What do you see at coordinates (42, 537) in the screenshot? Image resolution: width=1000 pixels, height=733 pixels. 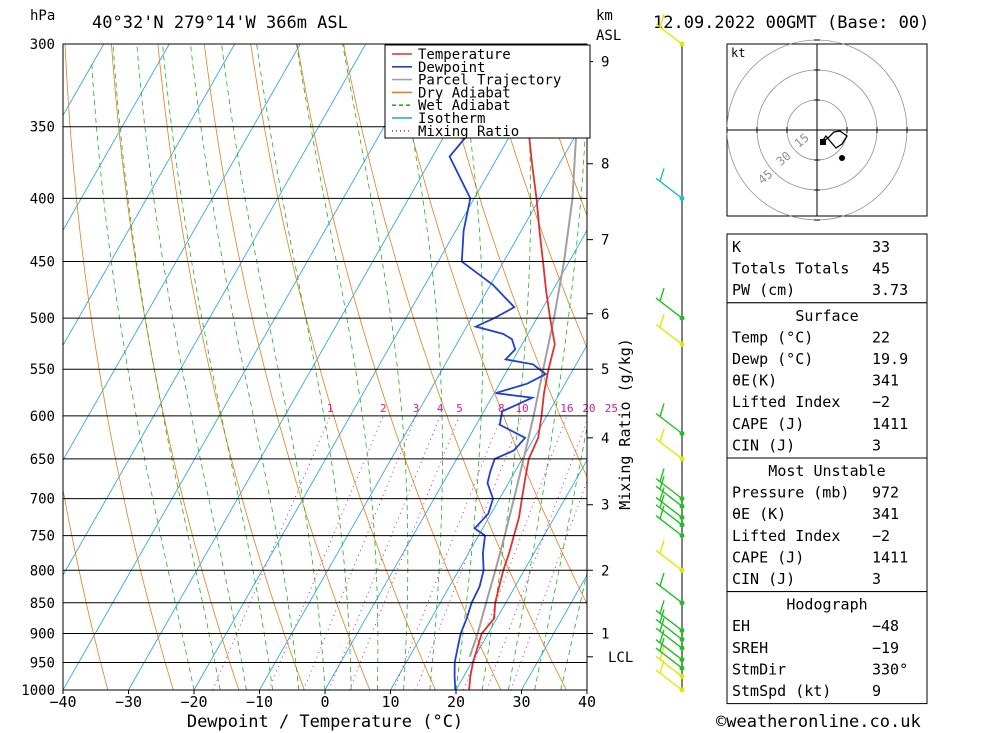 I see `pressure-tick-label: 750` at bounding box center [42, 537].